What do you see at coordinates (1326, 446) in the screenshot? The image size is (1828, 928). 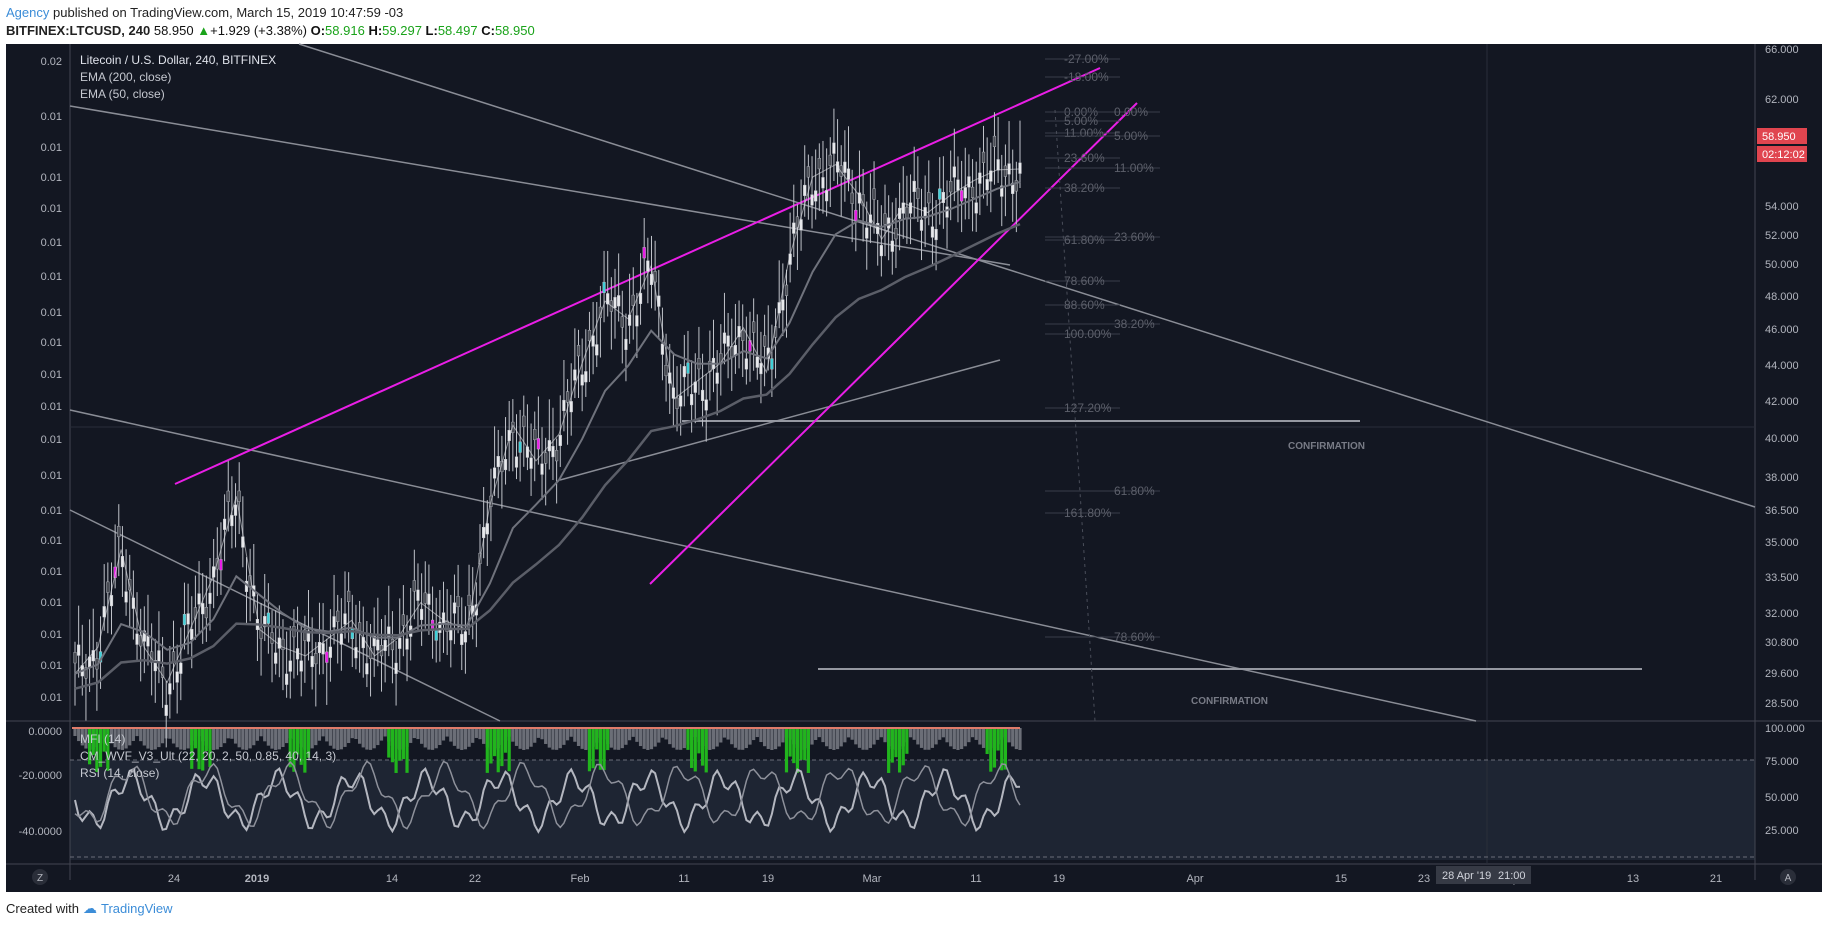 I see `confirmation-label: CONFIRMATION` at bounding box center [1326, 446].